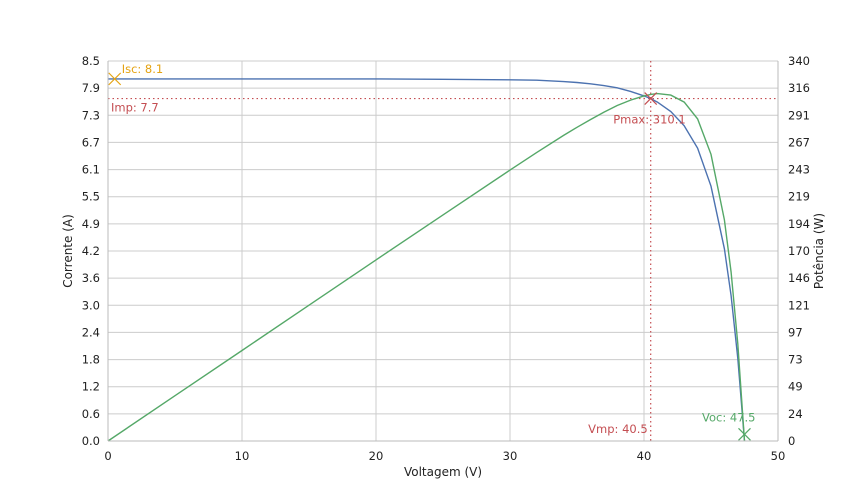 This screenshot has height=504, width=864. I want to click on y-left-tick-label: 6.1, so click(91, 170).